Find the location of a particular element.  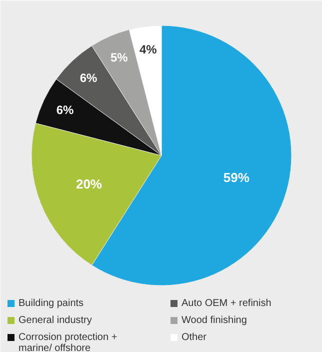

legend-label: Corrosion protection + marine/ offshore is located at coordinates (68, 342).